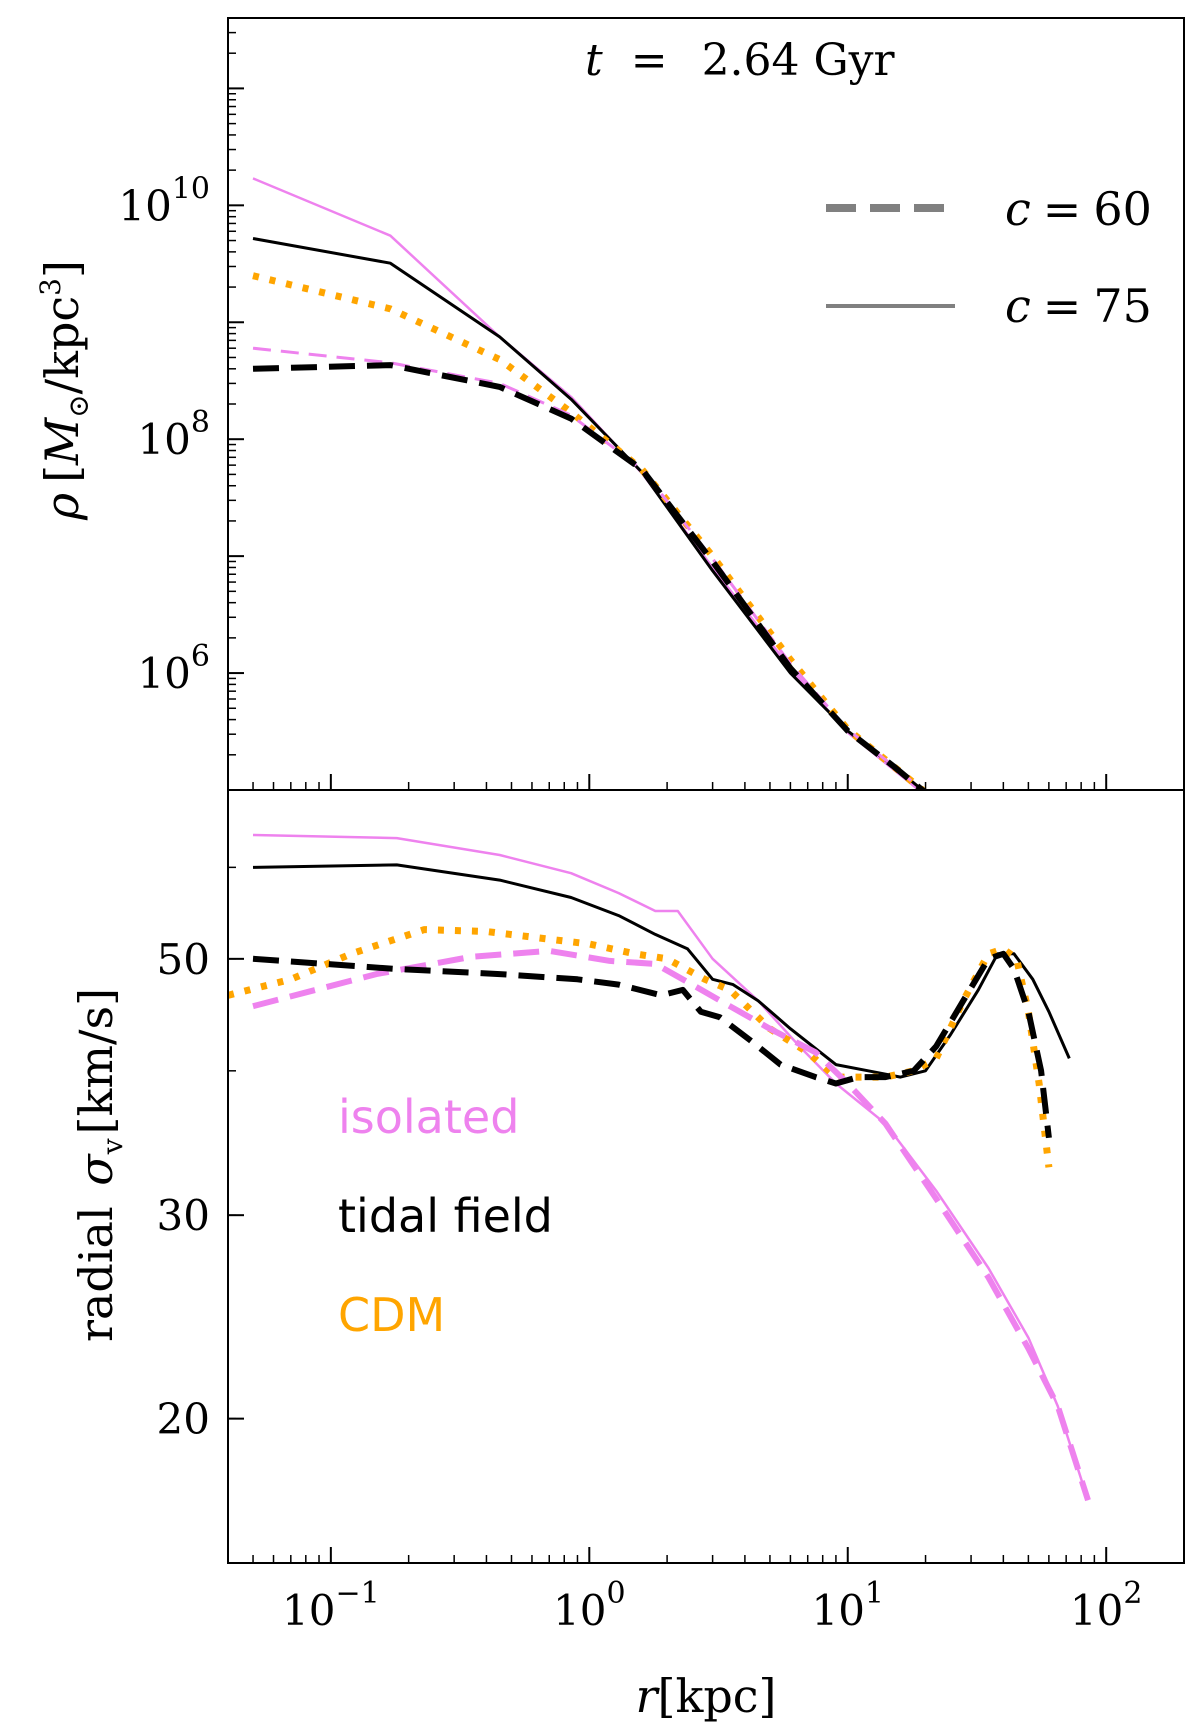 The width and height of the screenshot is (1196, 1735). What do you see at coordinates (173, 668) in the screenshot?
I see `top-y-tick-label: 10⁶` at bounding box center [173, 668].